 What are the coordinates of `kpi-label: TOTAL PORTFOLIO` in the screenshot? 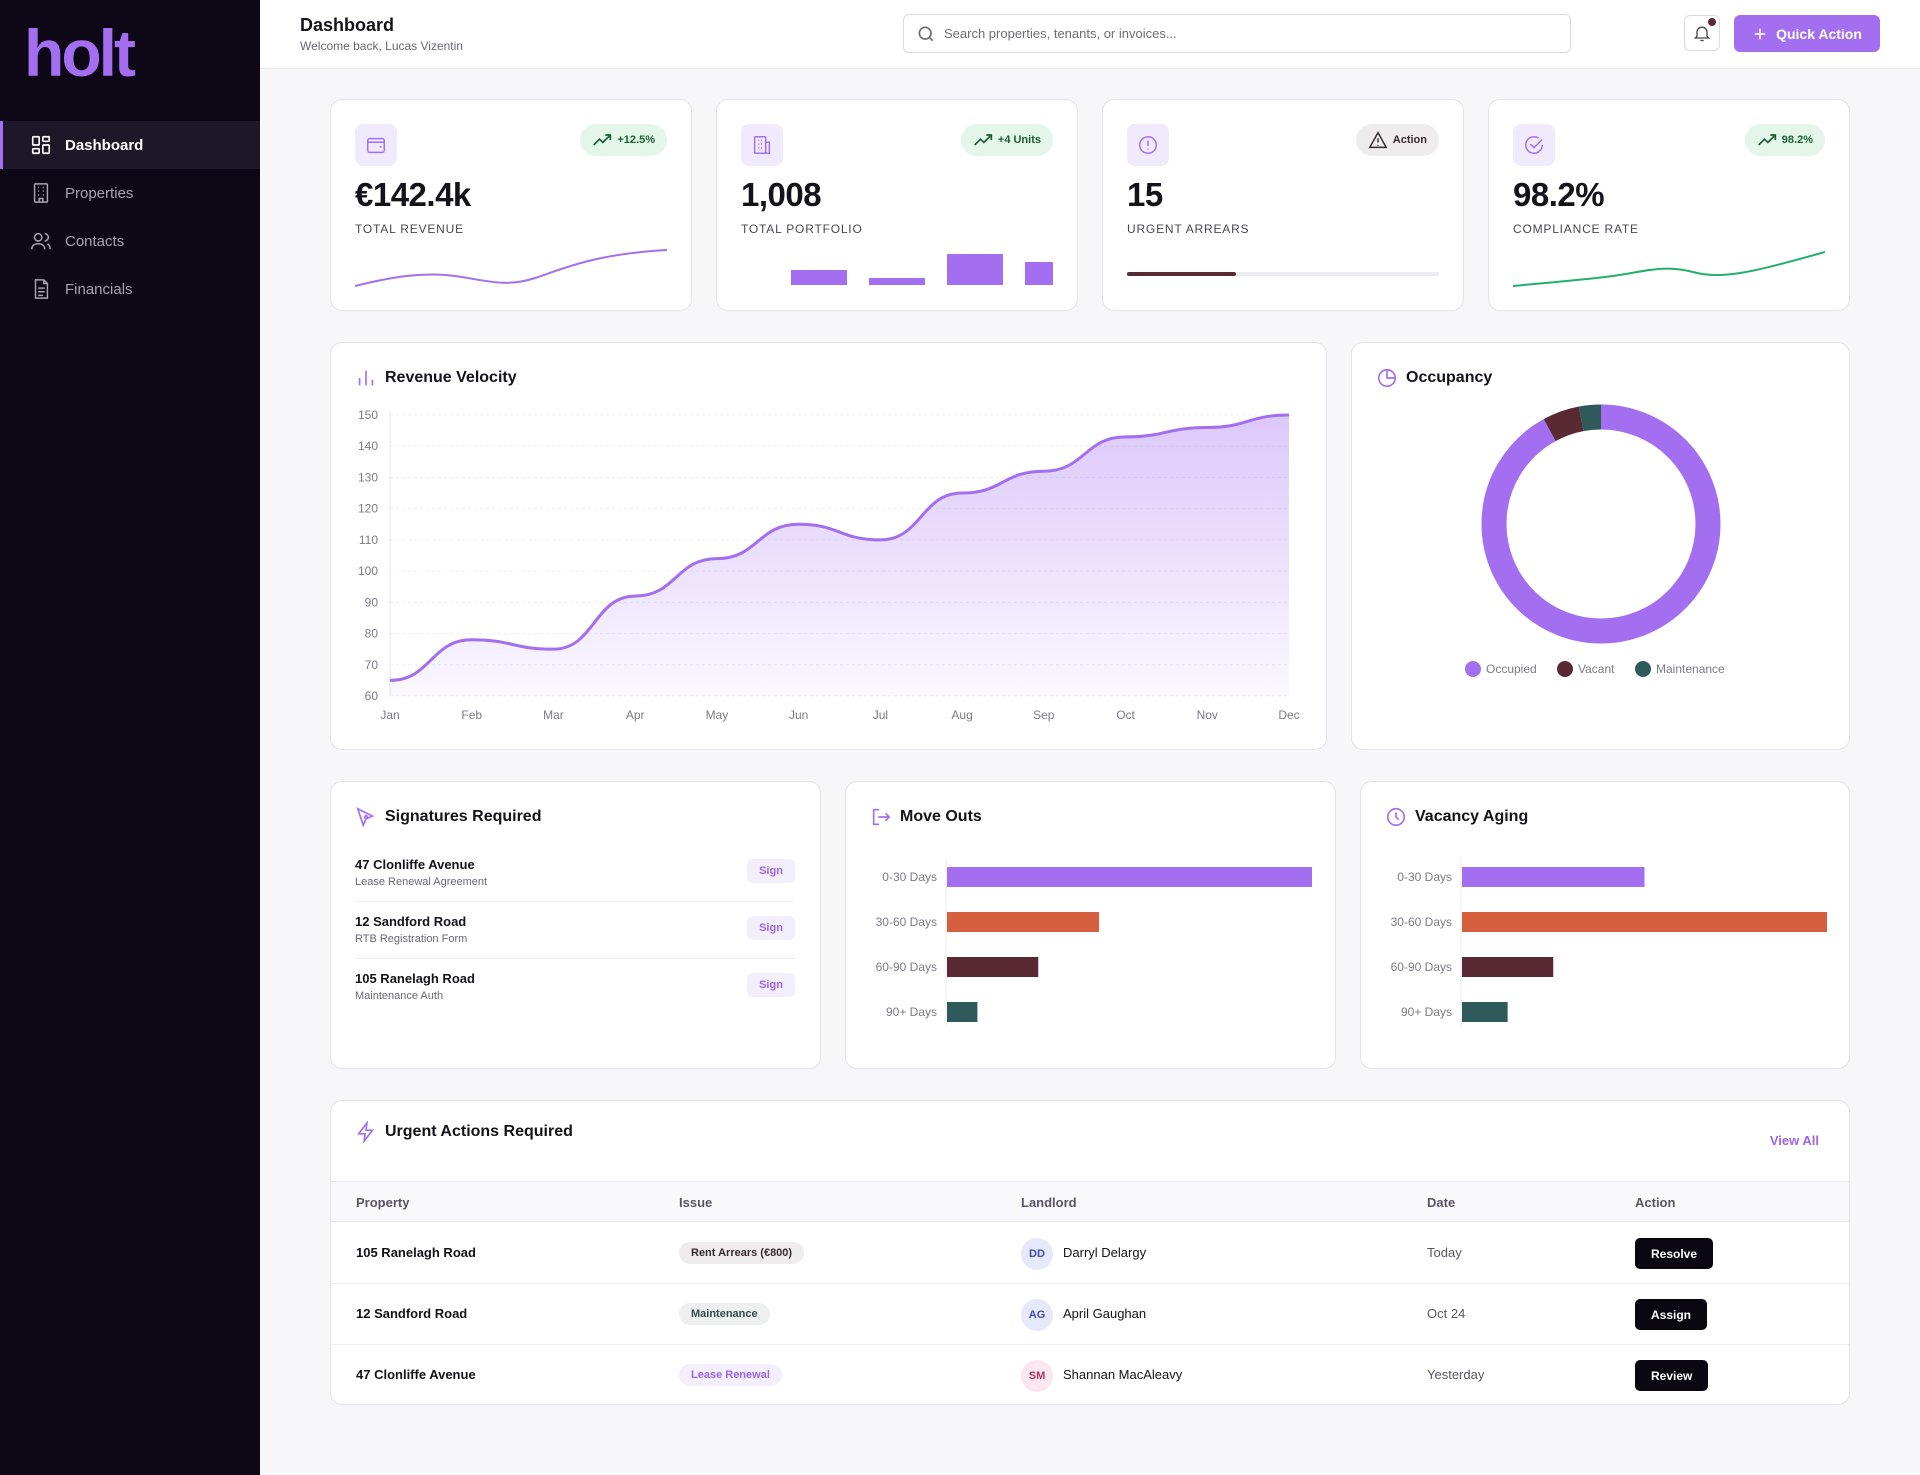 It's located at (802, 229).